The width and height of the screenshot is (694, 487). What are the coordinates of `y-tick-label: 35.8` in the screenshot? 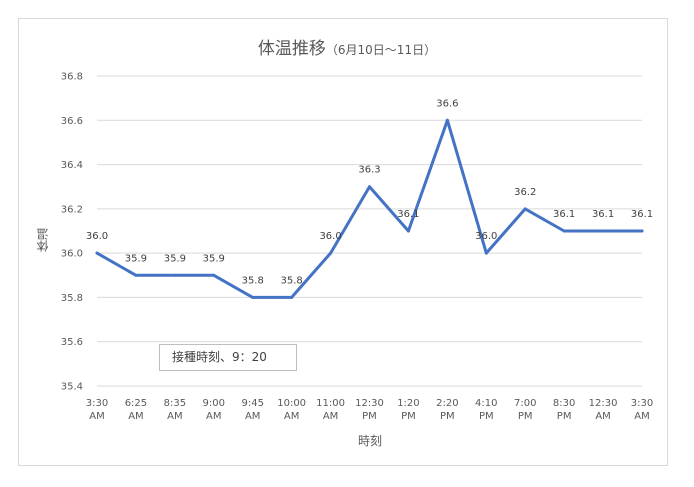 It's located at (72, 298).